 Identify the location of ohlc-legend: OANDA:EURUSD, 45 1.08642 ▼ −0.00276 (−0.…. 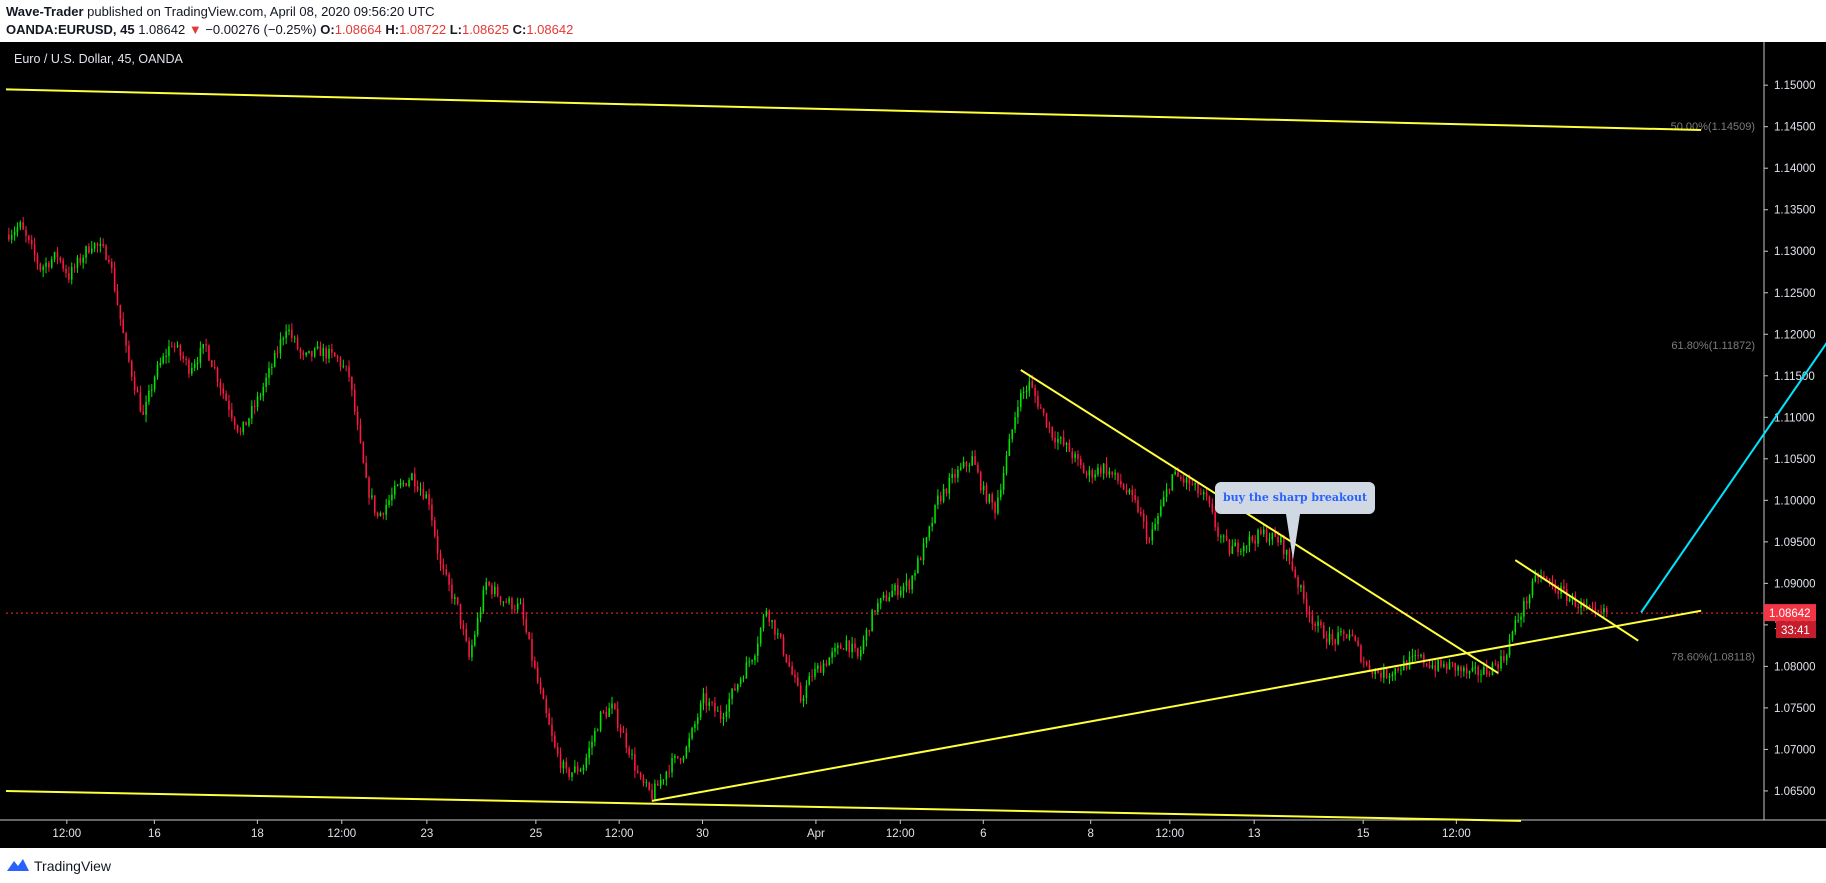
(289, 29).